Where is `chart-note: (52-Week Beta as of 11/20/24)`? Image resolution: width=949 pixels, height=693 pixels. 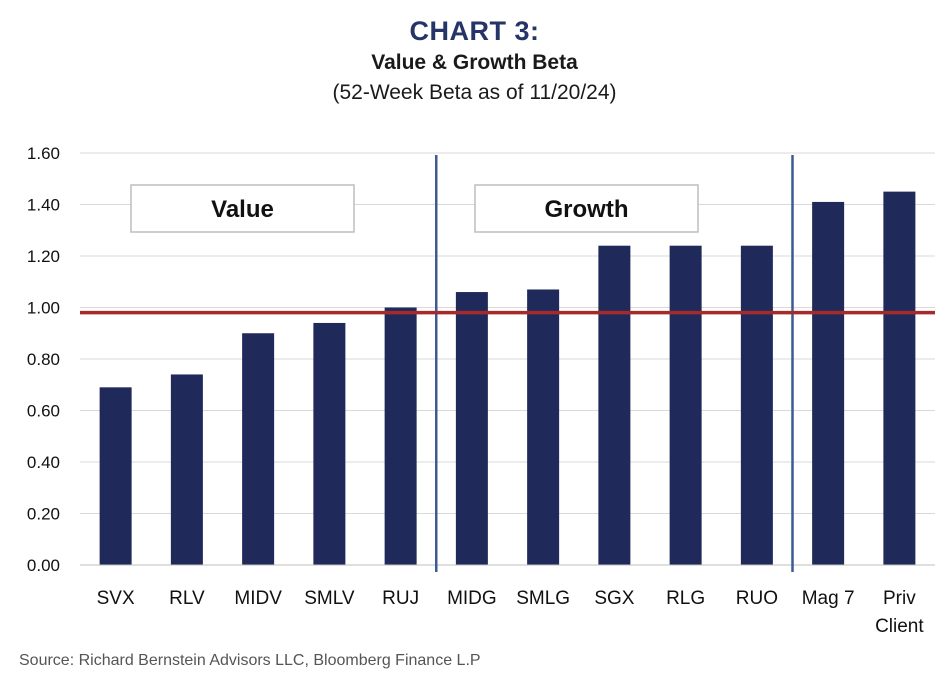 chart-note: (52-Week Beta as of 11/20/24) is located at coordinates (474, 92).